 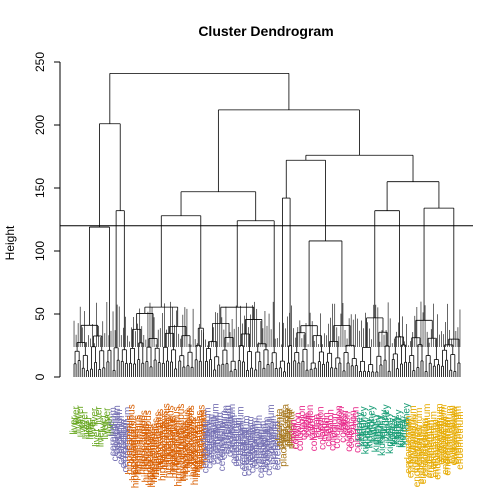 I want to click on y-axis: 0 50 100 150 200 250, so click(x=47, y=216).